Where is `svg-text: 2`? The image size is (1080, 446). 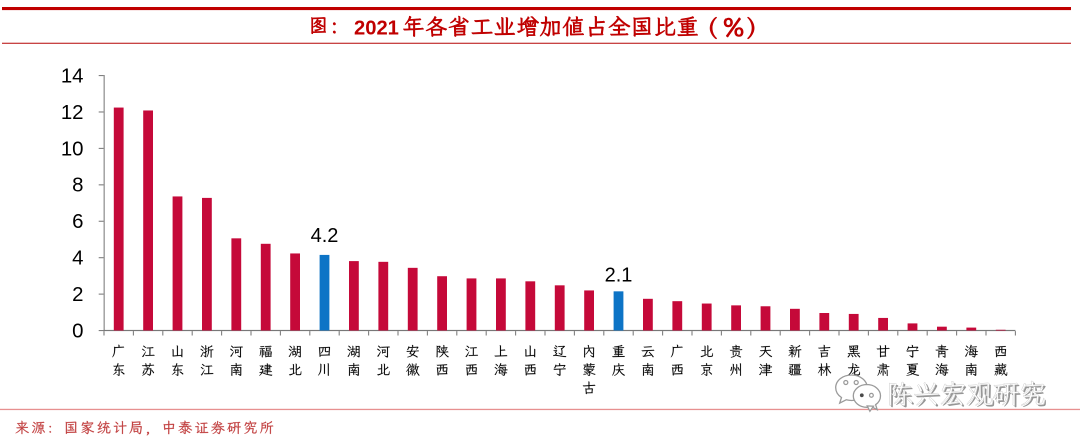
svg-text: 2 is located at coordinates (77, 295).